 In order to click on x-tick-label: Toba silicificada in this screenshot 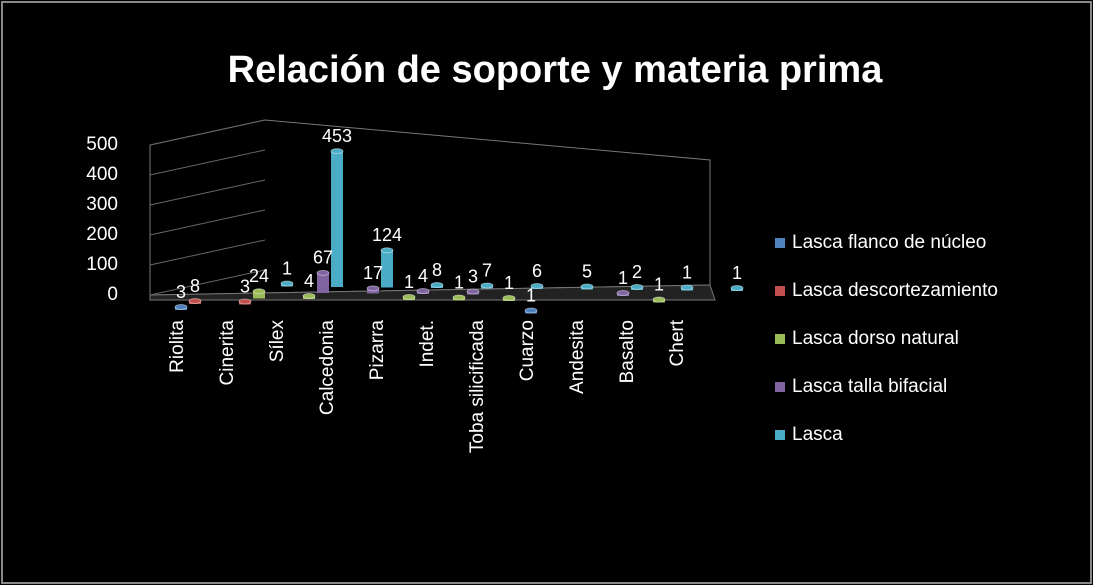, I will do `click(477, 386)`.